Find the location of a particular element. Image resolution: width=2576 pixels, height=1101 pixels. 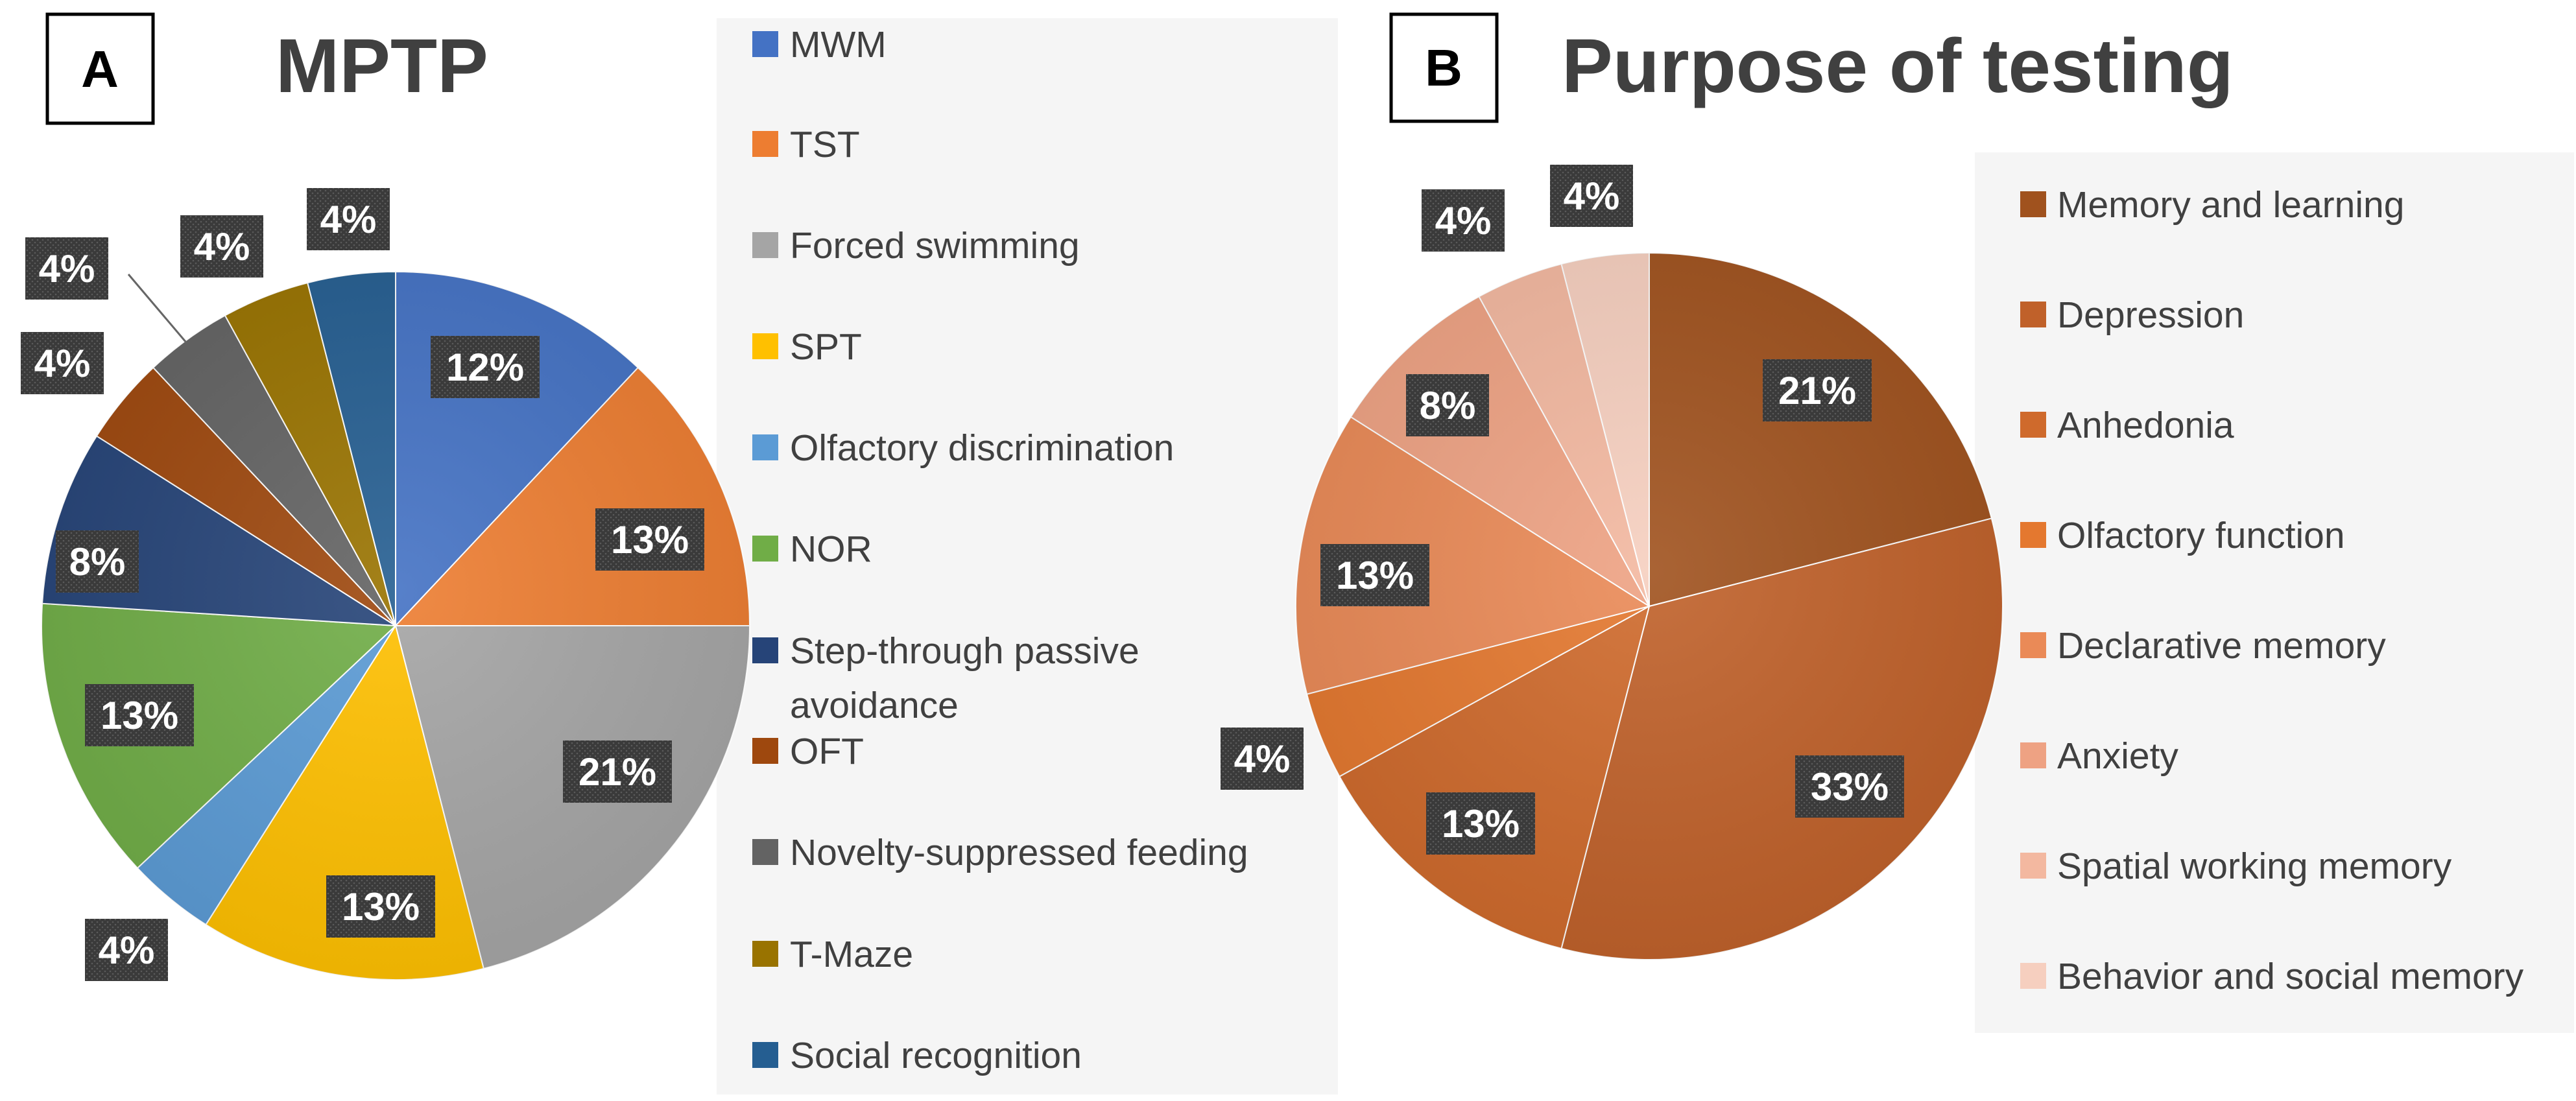

data-label-text: 33% is located at coordinates (1850, 787).